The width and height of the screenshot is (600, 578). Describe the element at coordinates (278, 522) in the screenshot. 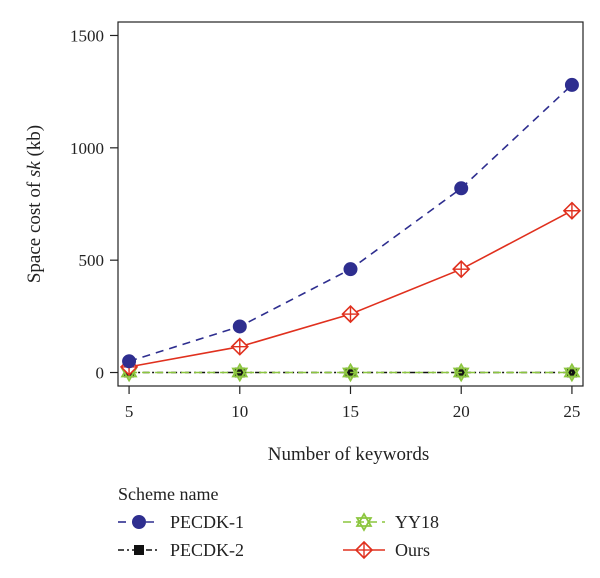

I see `legend: Scheme name PECDK-1 PECDK-2 YY18 Ours` at that location.